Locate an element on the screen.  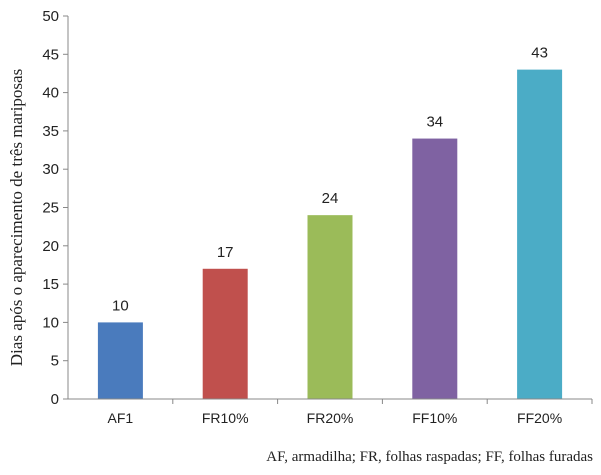
y-tick-label: 30 is located at coordinates (50, 169).